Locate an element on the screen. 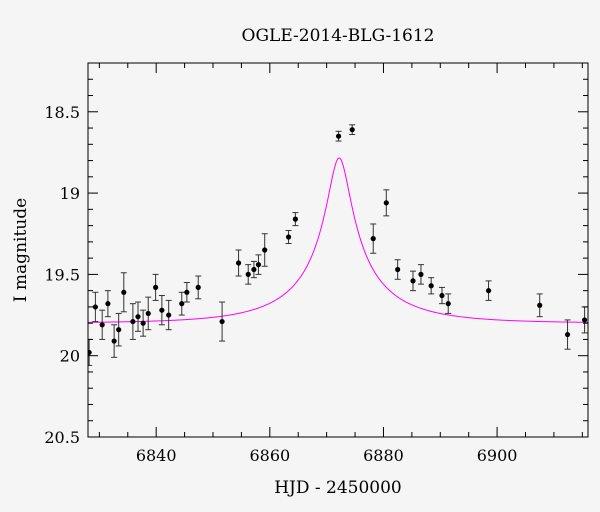 This screenshot has height=512, width=600. x-tick-label: 6860 is located at coordinates (269, 455).